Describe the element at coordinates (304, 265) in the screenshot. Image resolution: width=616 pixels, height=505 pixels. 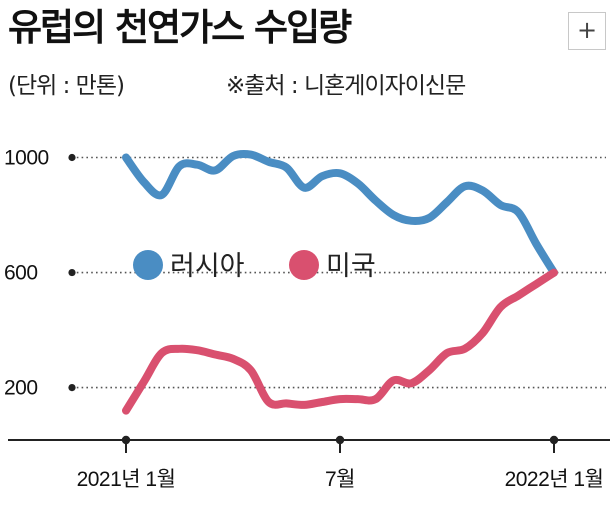
I see `legend-dot-usa` at that location.